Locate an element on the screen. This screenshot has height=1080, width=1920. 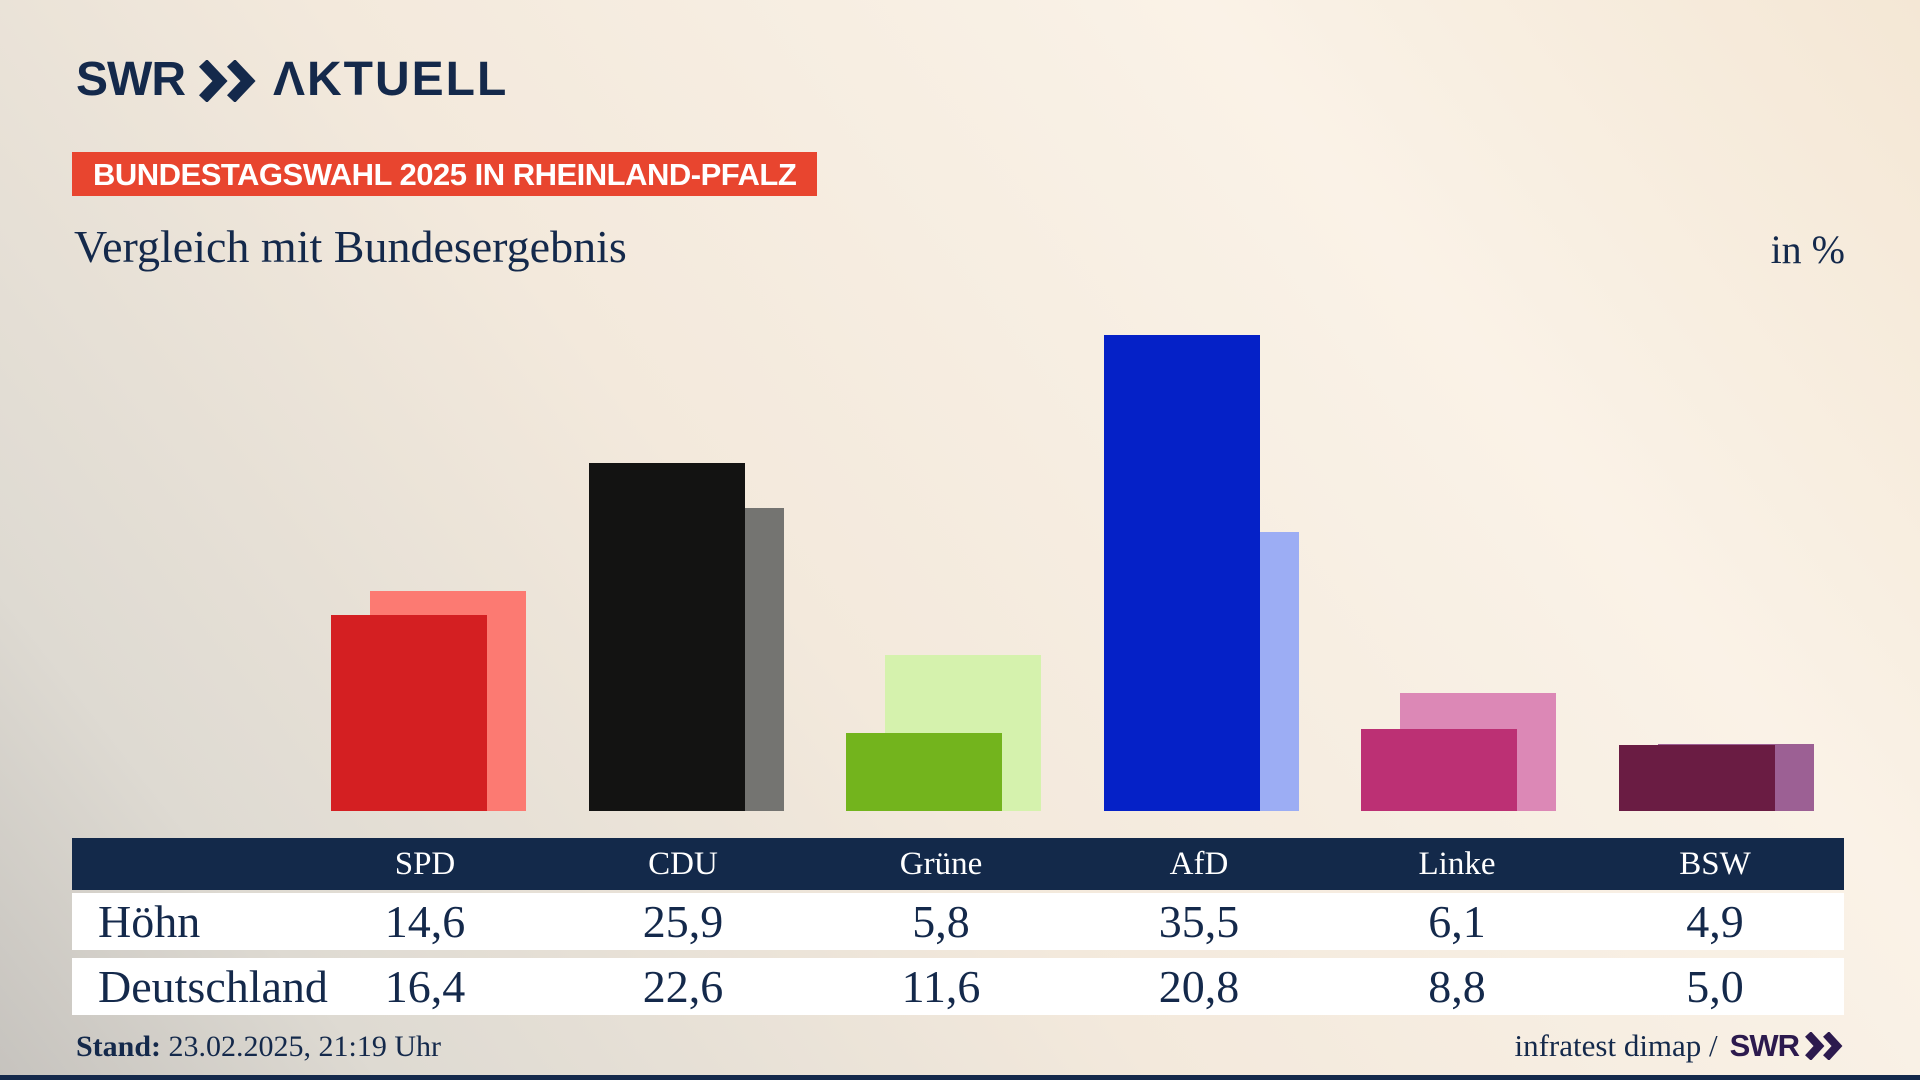
row-label-hoehn: Höhn is located at coordinates (149, 921).